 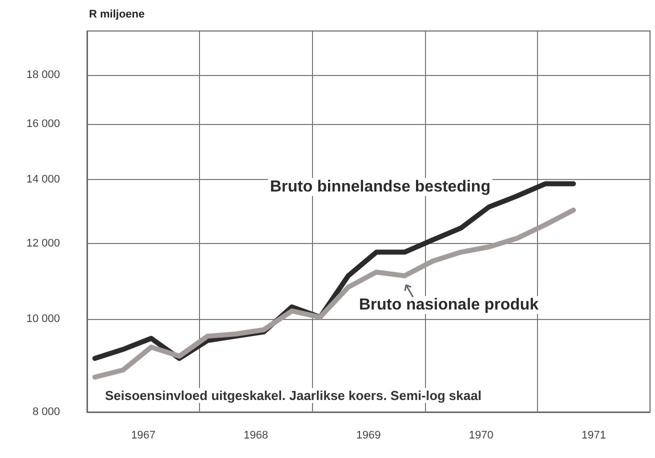 I want to click on y-axis-title: R miljoene, so click(x=117, y=14).